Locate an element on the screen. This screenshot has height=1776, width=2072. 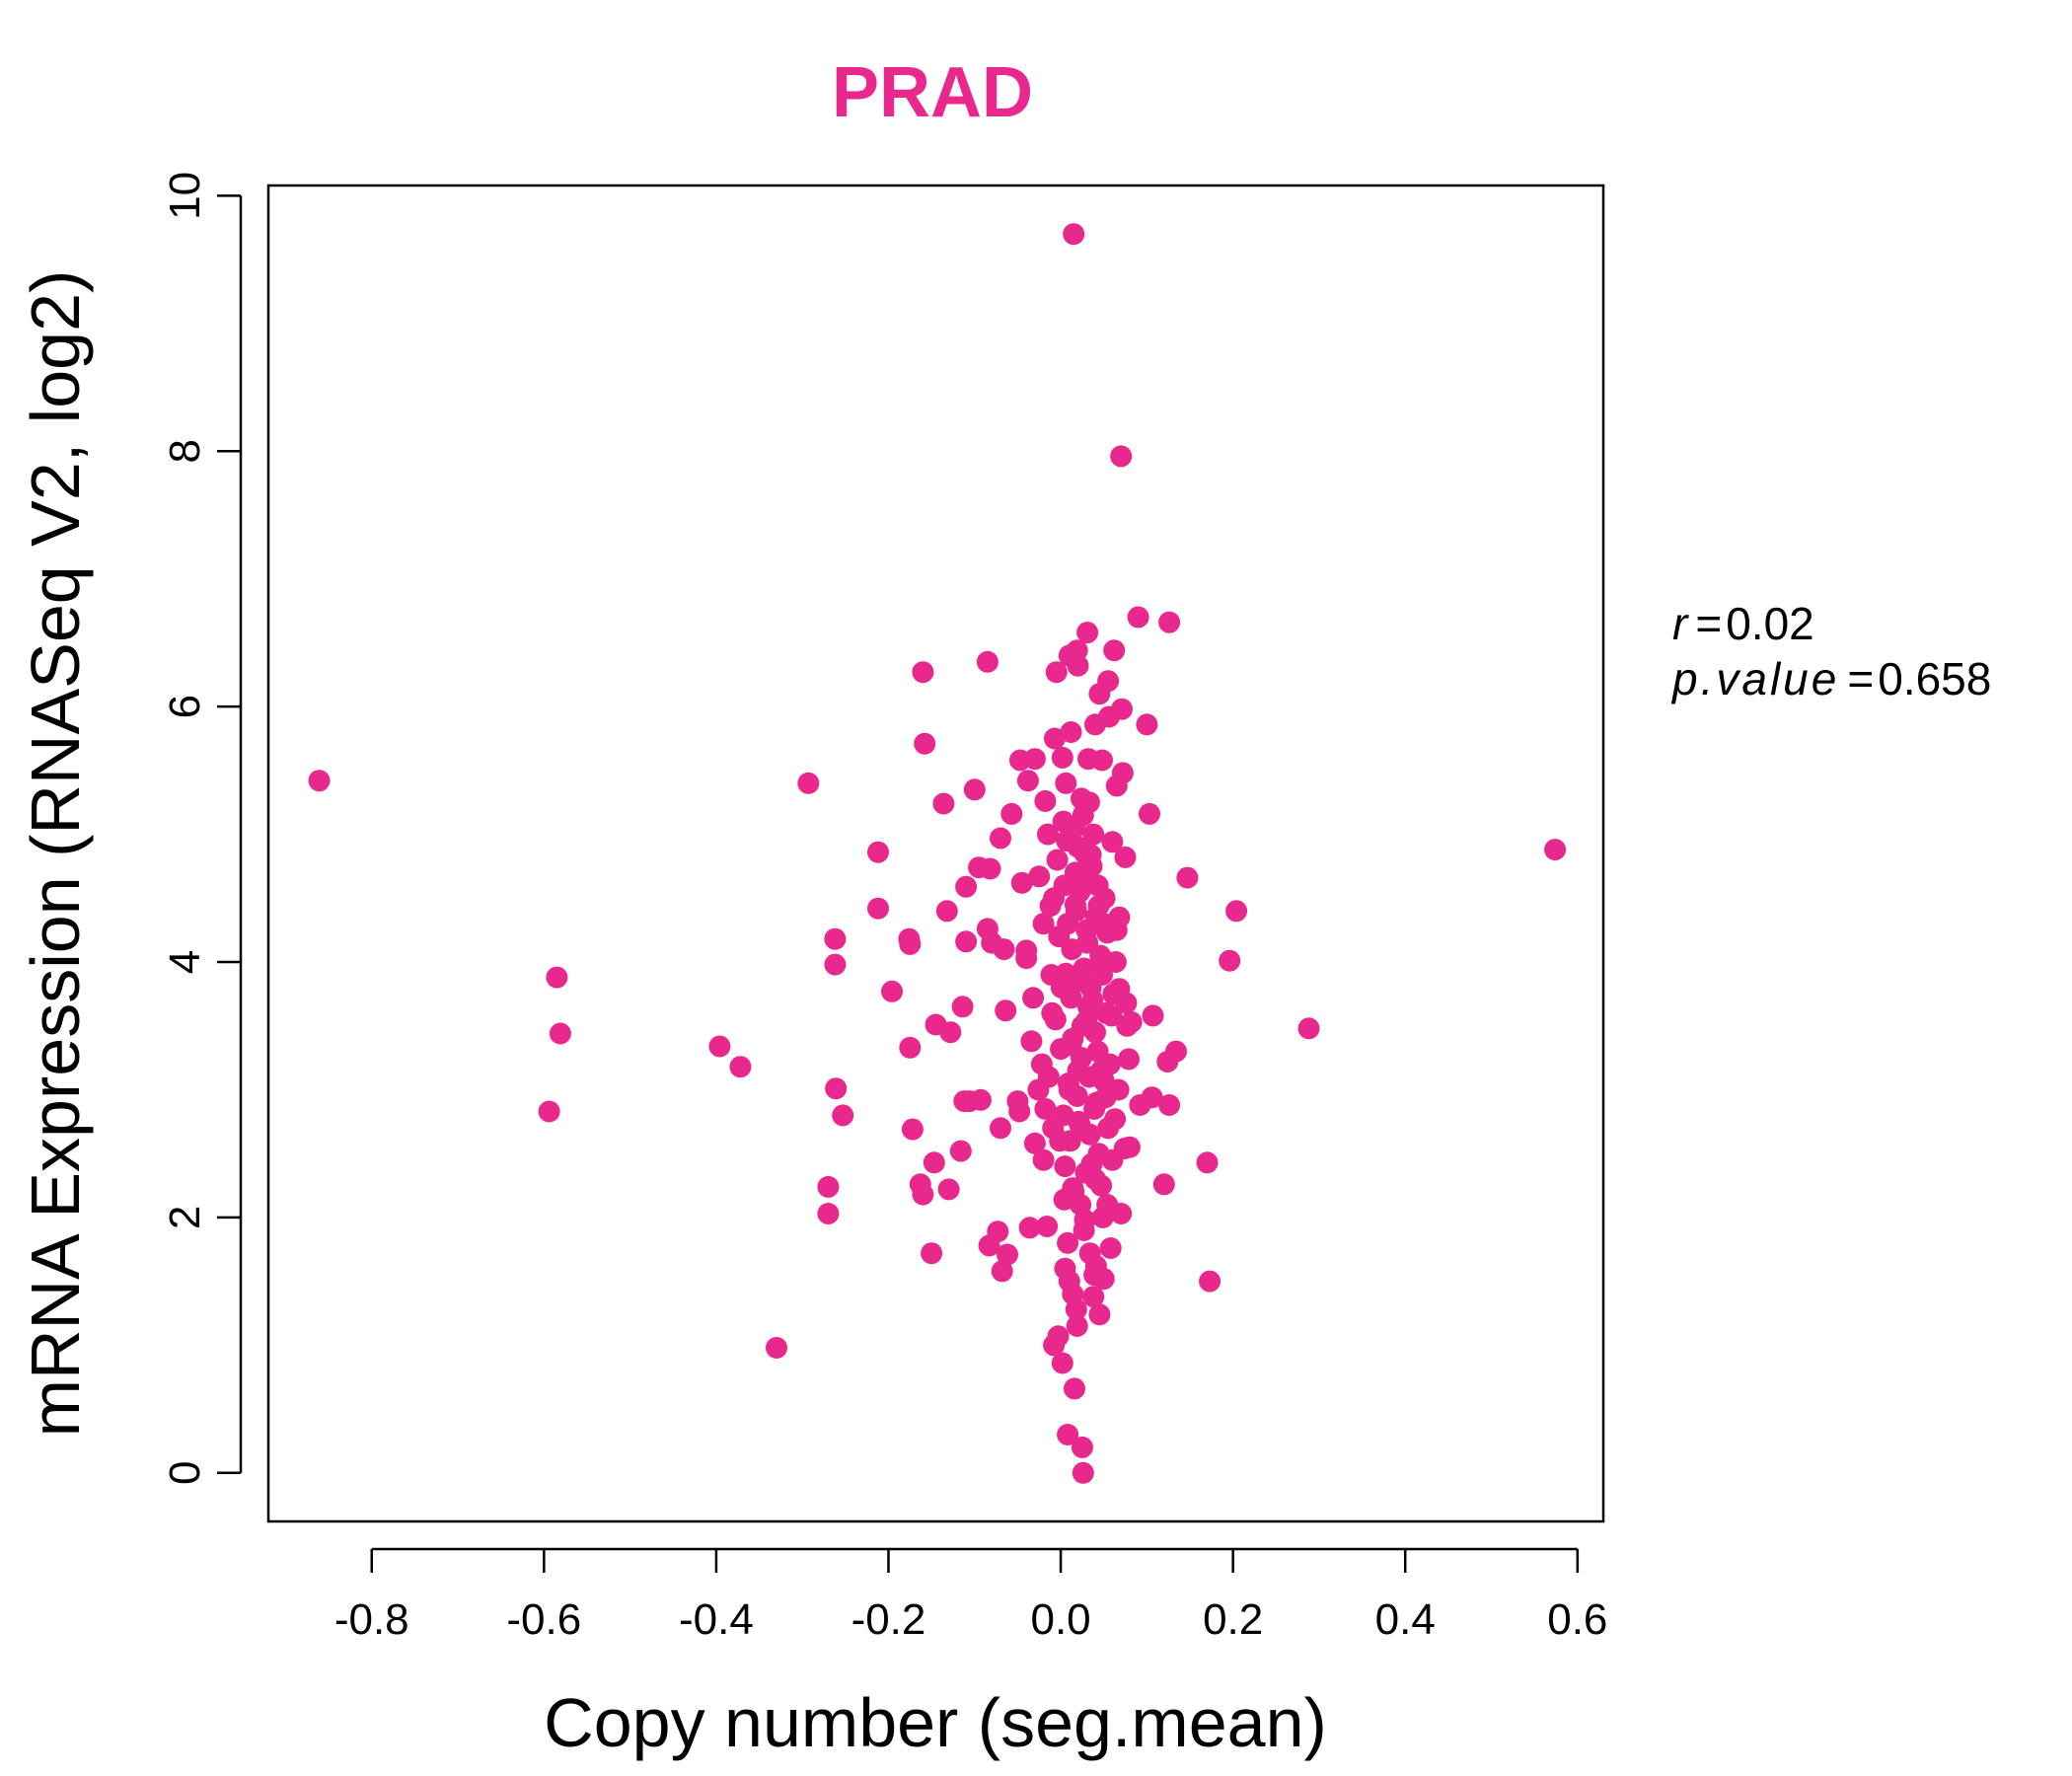
x-tick-label: 0.4 is located at coordinates (1406, 1620).